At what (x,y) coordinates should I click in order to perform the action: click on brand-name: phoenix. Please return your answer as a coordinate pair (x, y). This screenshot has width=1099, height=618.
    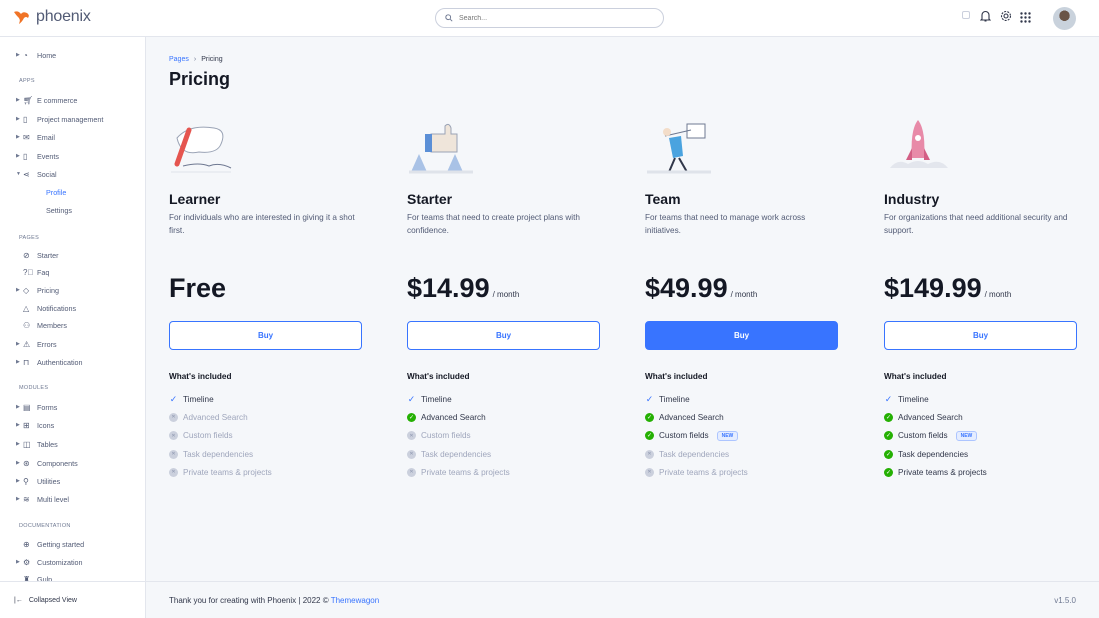
    Looking at the image, I should click on (63, 16).